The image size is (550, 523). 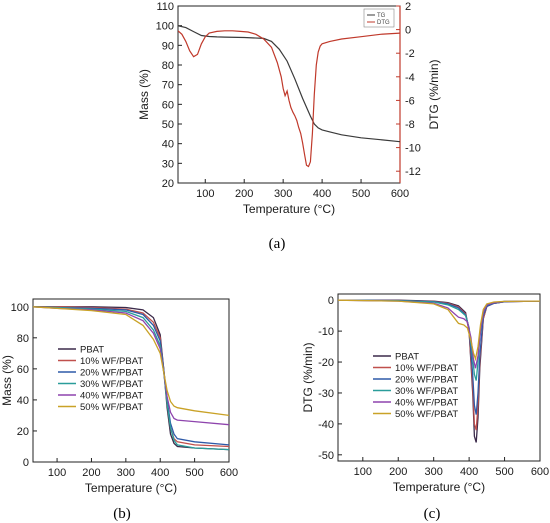 I want to click on y-right-tick-label: -10, so click(x=413, y=149).